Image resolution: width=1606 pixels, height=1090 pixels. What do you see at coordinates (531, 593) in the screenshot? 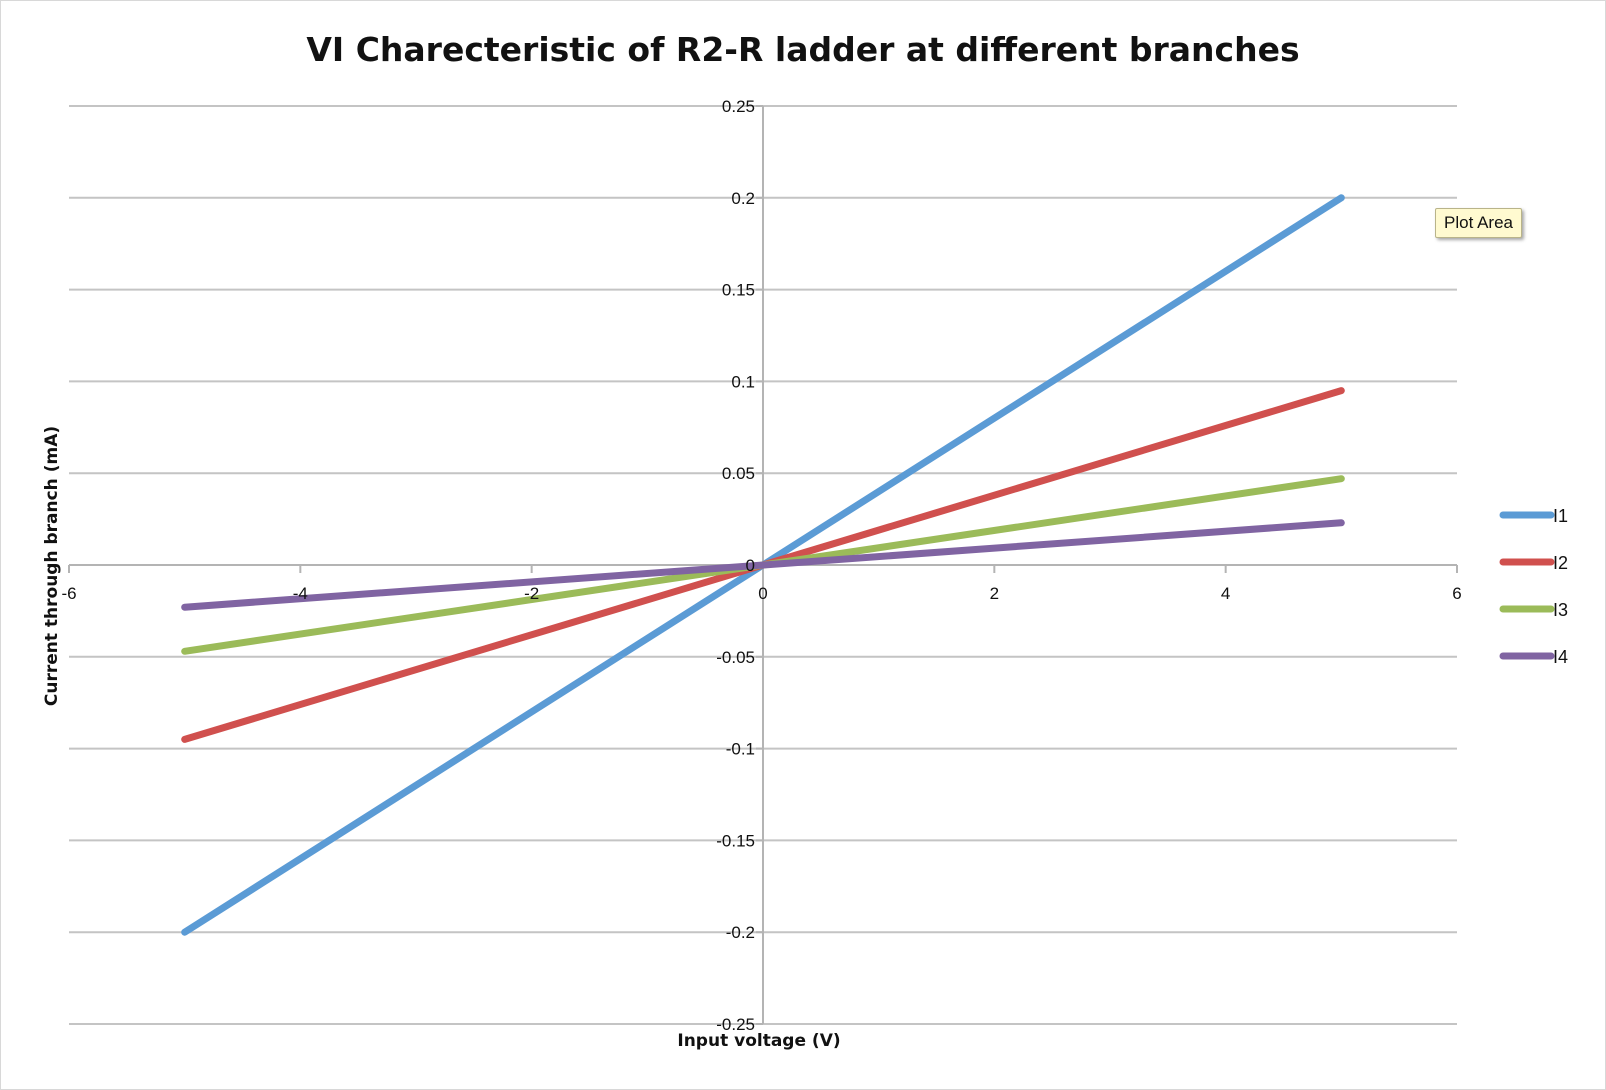
I see `x-tick-label: -2` at bounding box center [531, 593].